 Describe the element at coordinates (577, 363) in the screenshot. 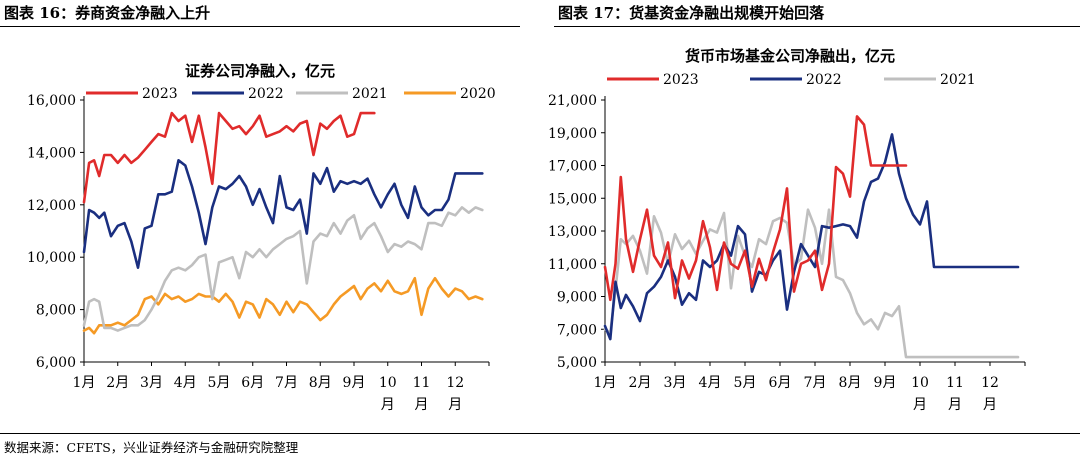

I see `y-tick-label: 5,000` at that location.